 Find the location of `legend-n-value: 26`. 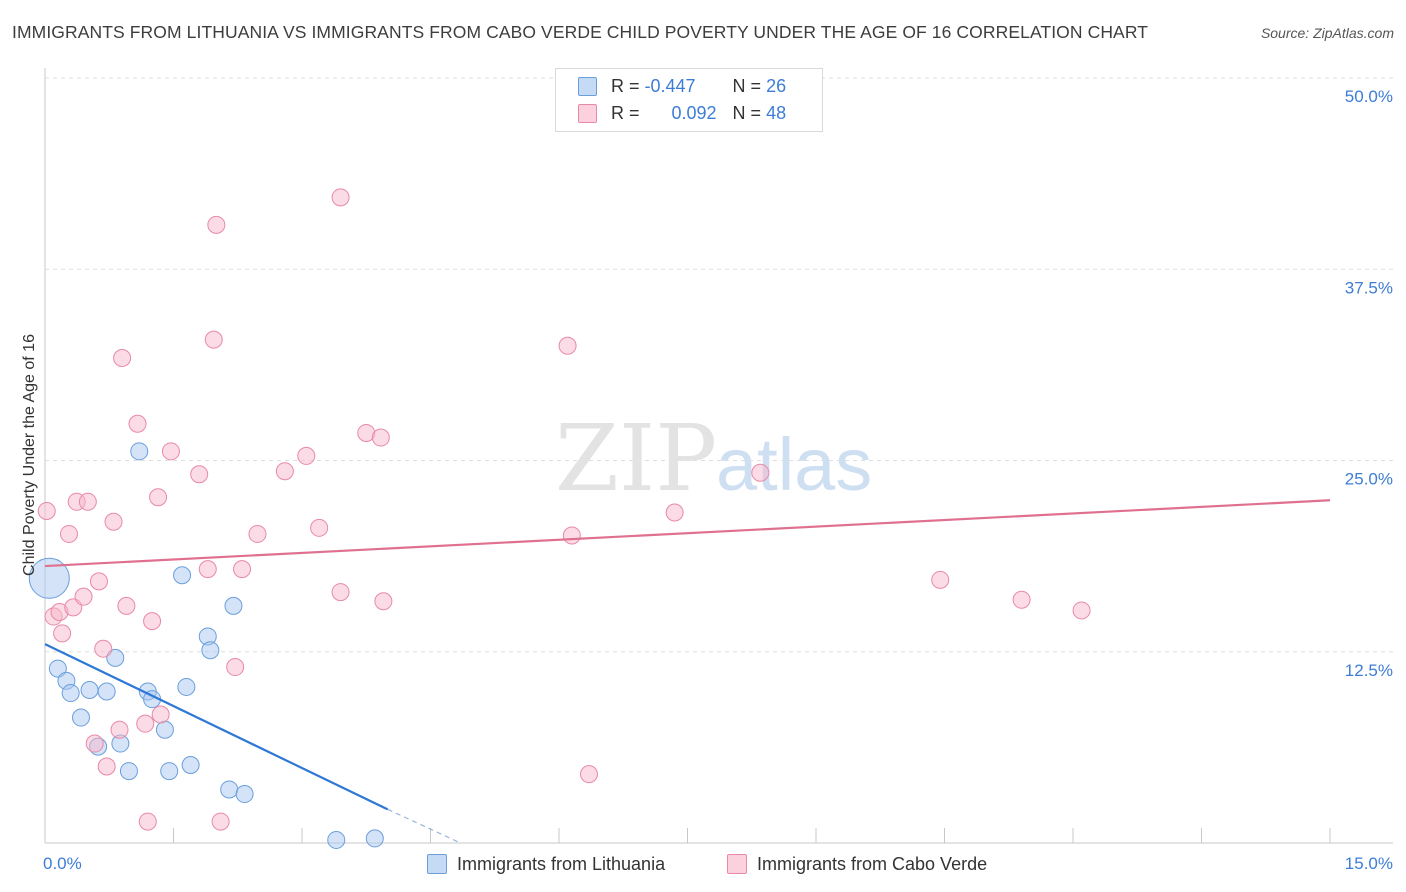

legend-n-value: 26 is located at coordinates (776, 85).